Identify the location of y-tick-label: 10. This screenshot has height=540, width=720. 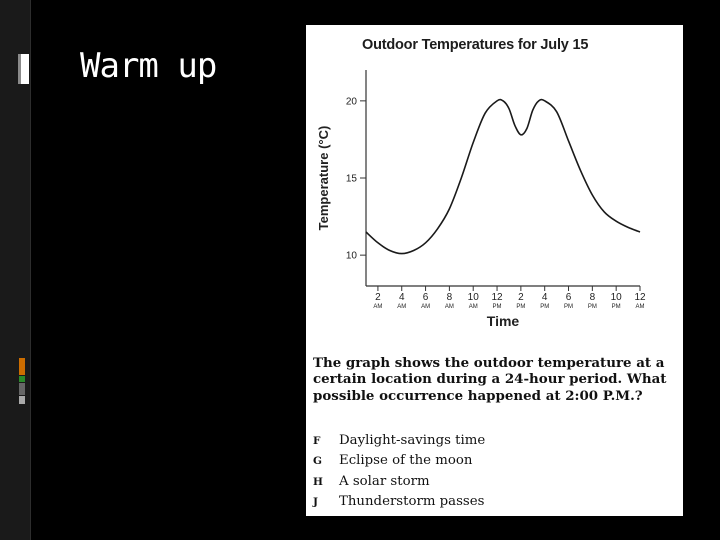
(352, 256).